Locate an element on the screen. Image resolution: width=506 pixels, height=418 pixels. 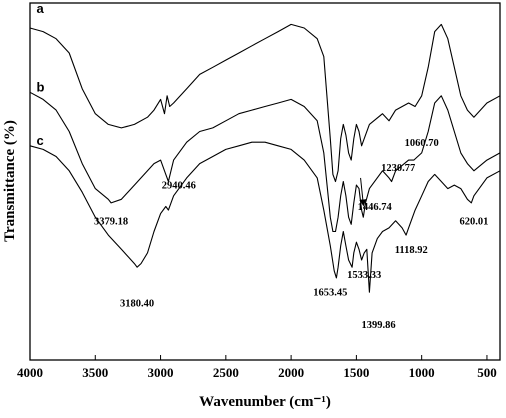
peak-label-3379-18: 3379.18 is located at coordinates (111, 221).